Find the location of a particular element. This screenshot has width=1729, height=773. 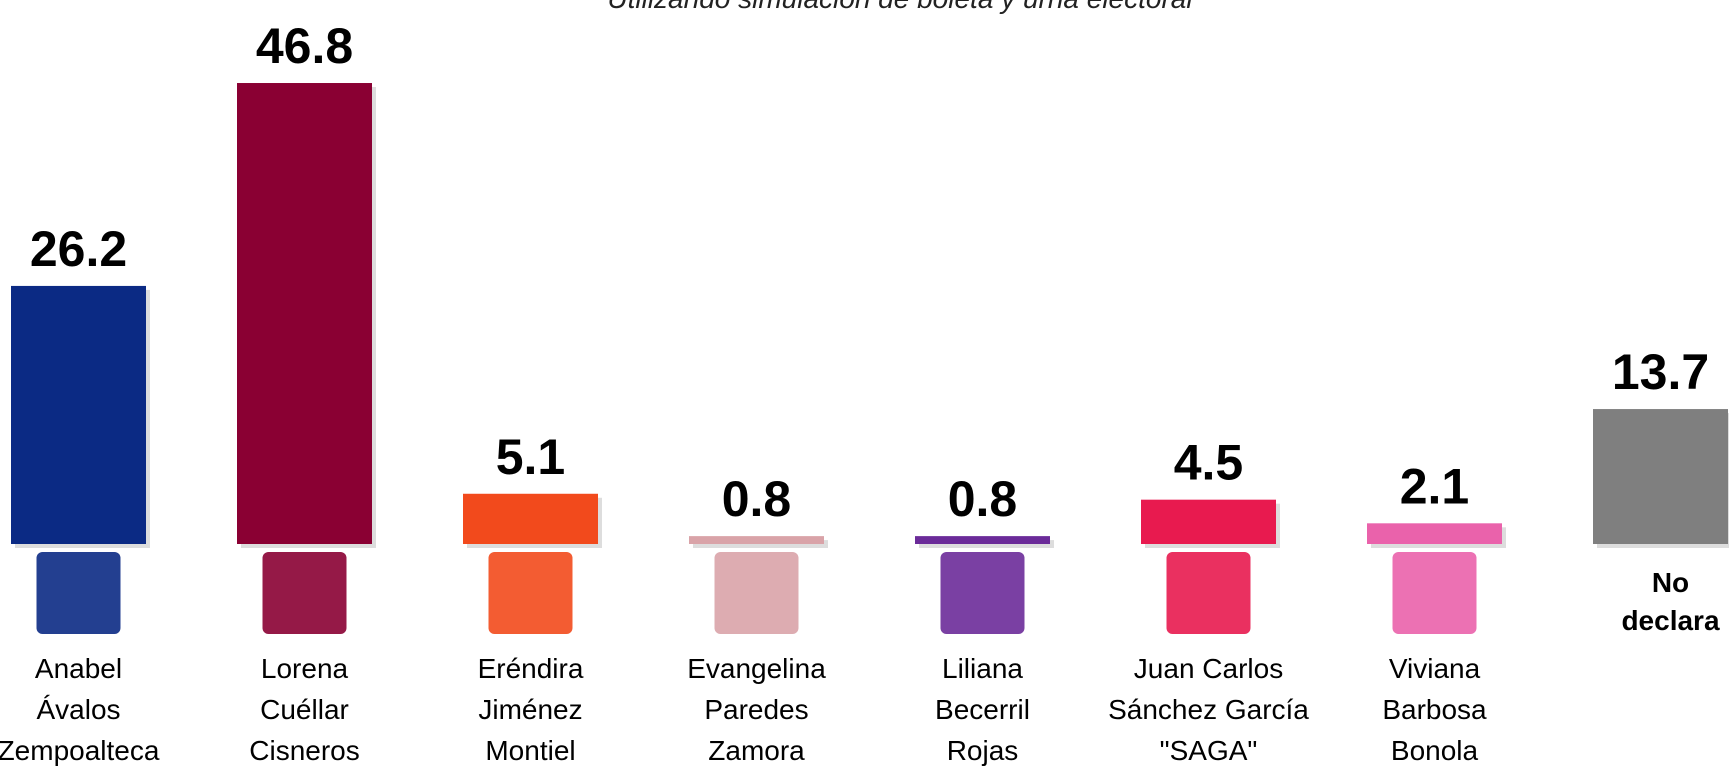

category-label: No is located at coordinates (1670, 582).